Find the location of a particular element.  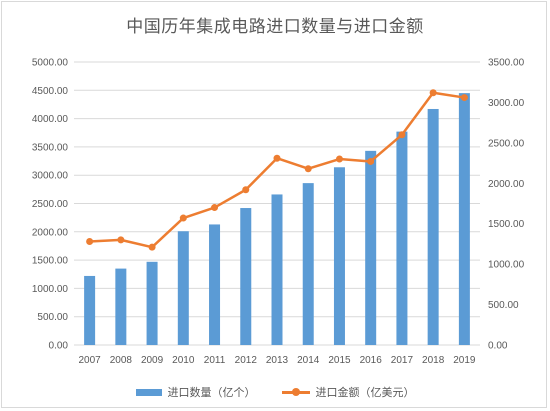

x-tick-label: 2019 is located at coordinates (464, 360).